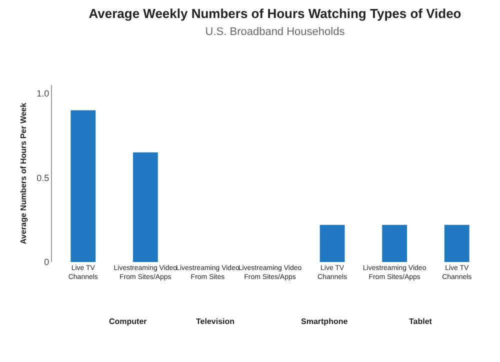  I want to click on text: Smartphone, so click(324, 321).